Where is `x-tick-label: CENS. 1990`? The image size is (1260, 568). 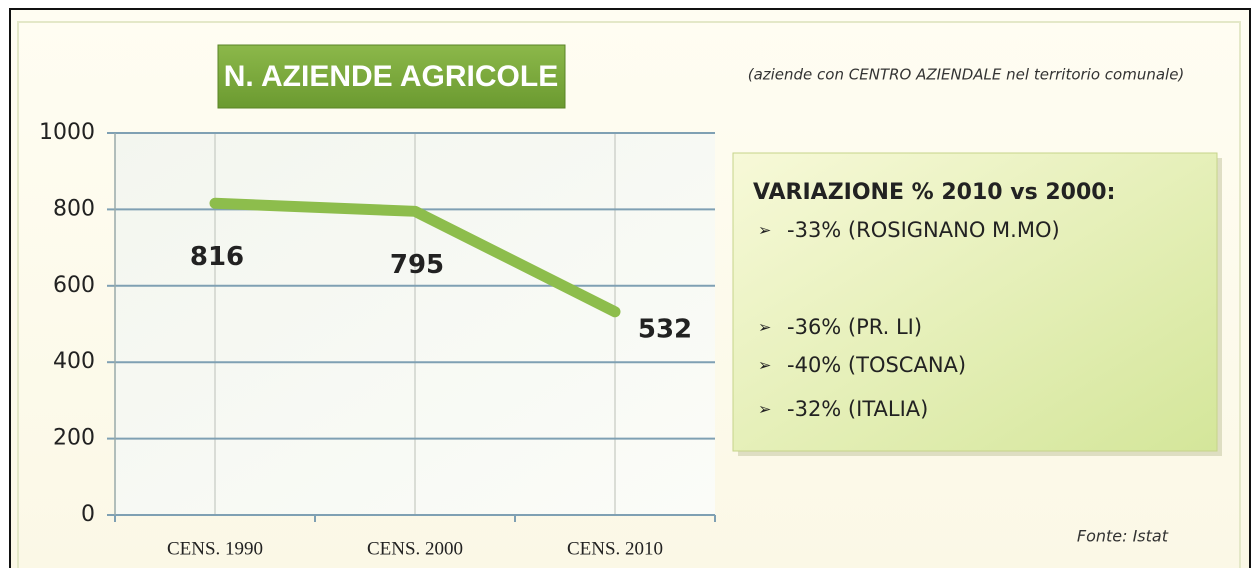 x-tick-label: CENS. 1990 is located at coordinates (215, 548).